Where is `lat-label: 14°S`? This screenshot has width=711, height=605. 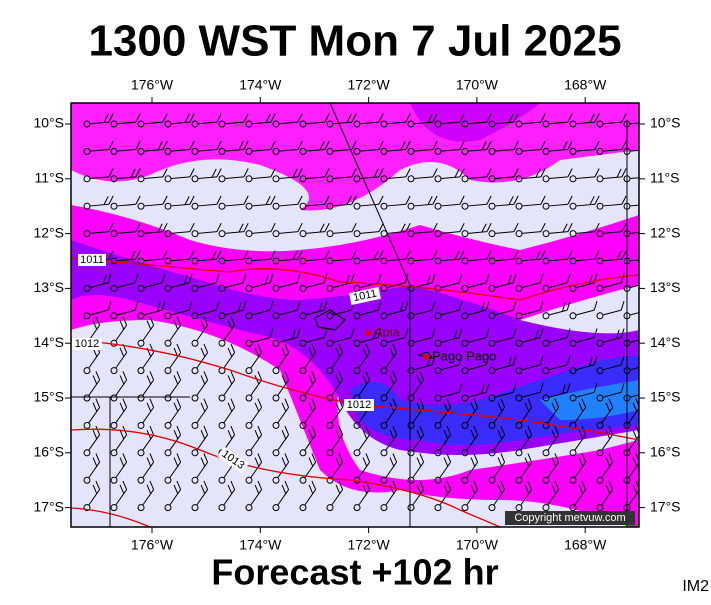 lat-label: 14°S is located at coordinates (48, 342).